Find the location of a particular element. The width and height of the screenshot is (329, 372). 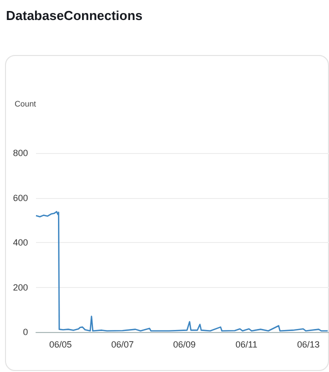

y-tick-label: 600 is located at coordinates (20, 197).